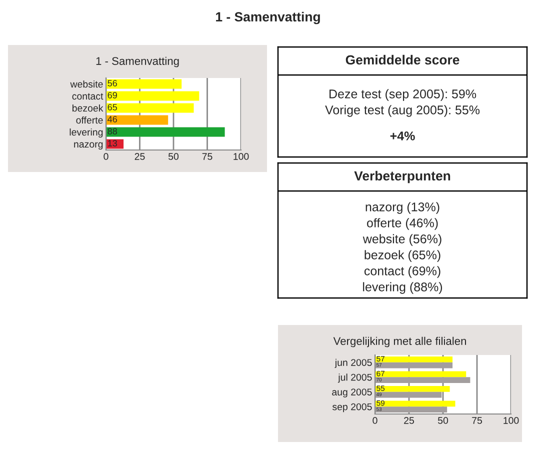 This screenshot has width=537, height=449. What do you see at coordinates (86, 84) in the screenshot?
I see `y-tick-label: website` at bounding box center [86, 84].